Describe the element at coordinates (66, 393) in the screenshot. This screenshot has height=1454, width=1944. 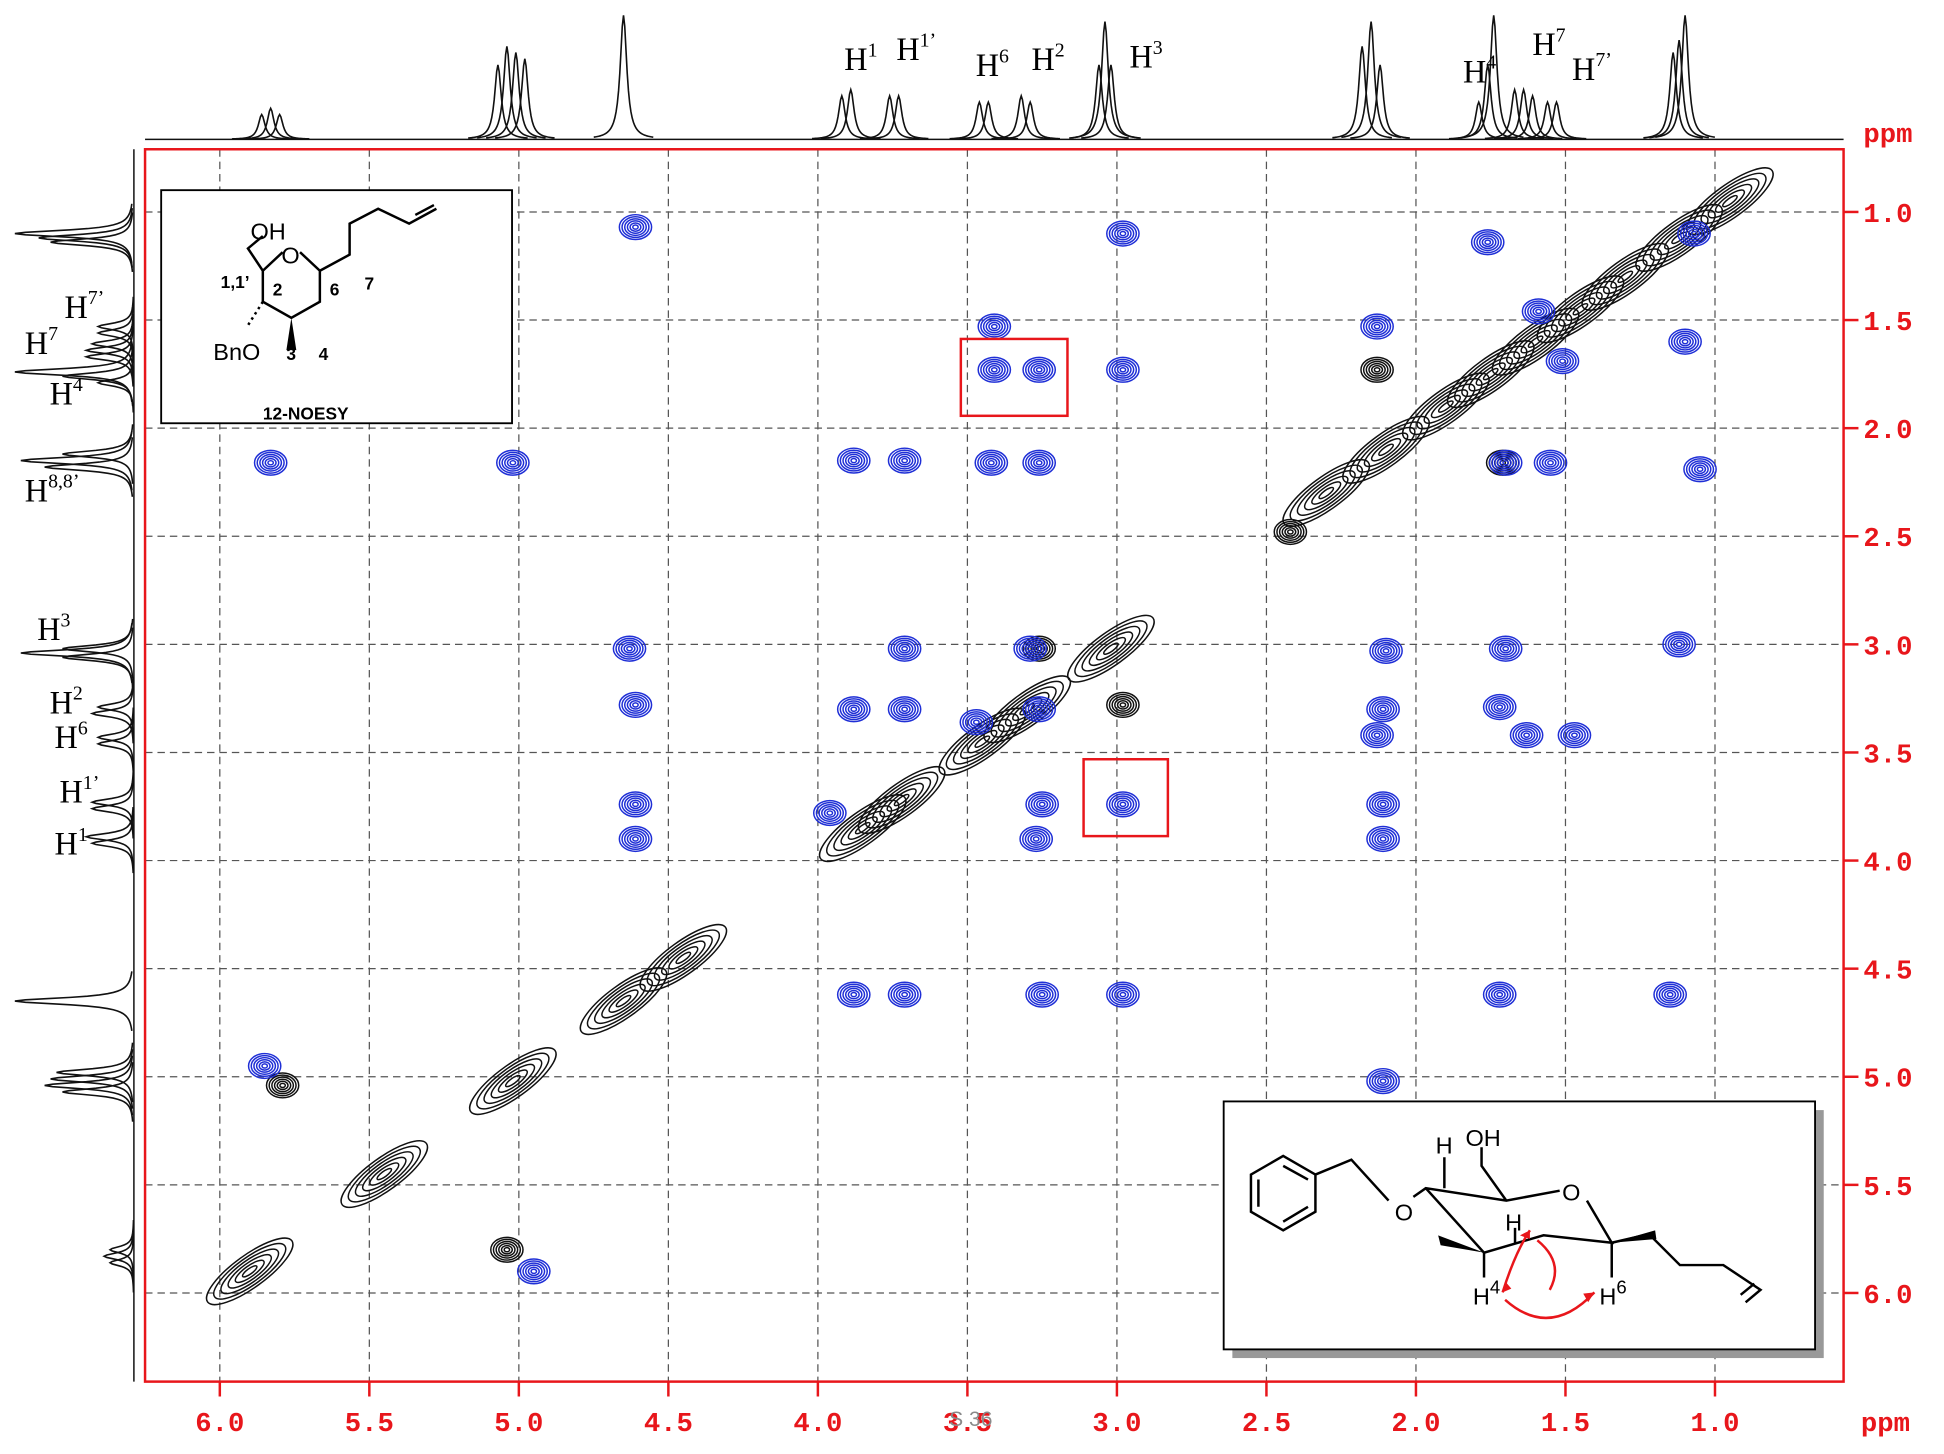
I see `peak-label: H4` at that location.